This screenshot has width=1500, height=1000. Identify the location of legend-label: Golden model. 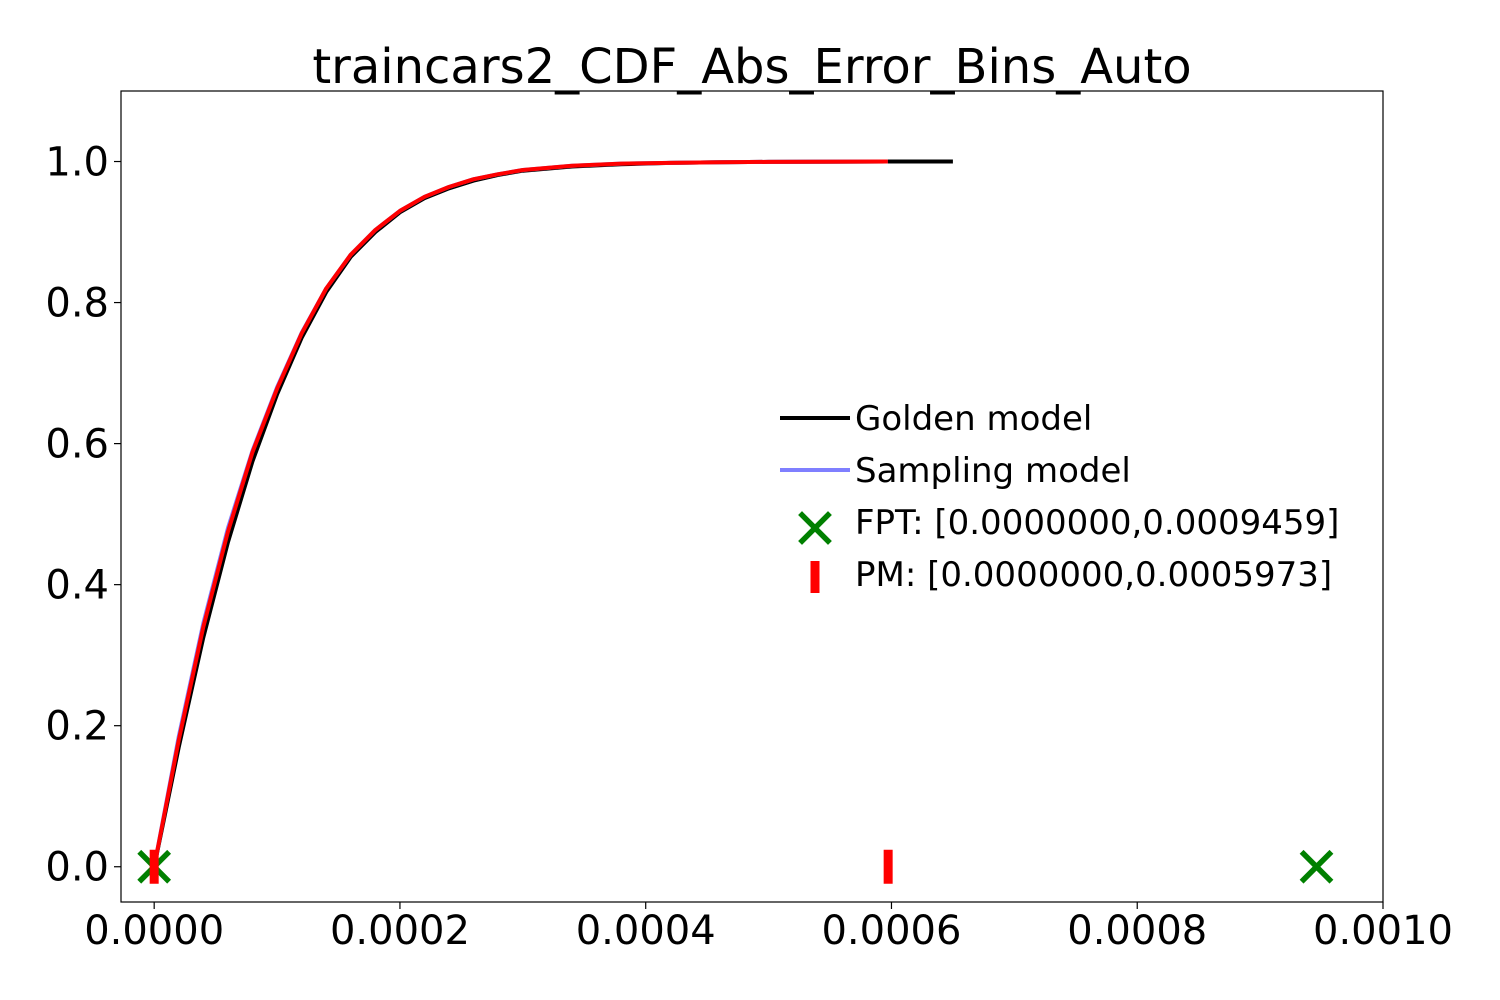
(973, 419).